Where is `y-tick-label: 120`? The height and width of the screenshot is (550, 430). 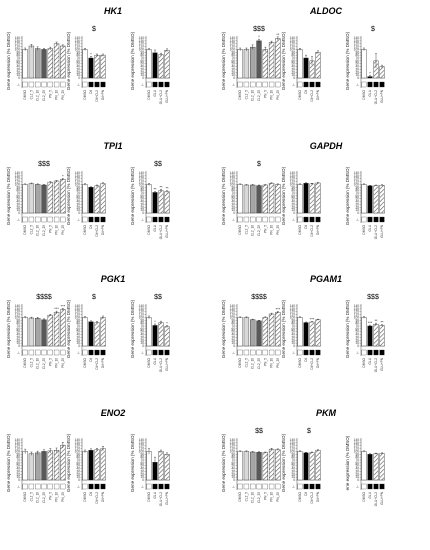
y-tick-label: 120 is located at coordinates (293, 312).